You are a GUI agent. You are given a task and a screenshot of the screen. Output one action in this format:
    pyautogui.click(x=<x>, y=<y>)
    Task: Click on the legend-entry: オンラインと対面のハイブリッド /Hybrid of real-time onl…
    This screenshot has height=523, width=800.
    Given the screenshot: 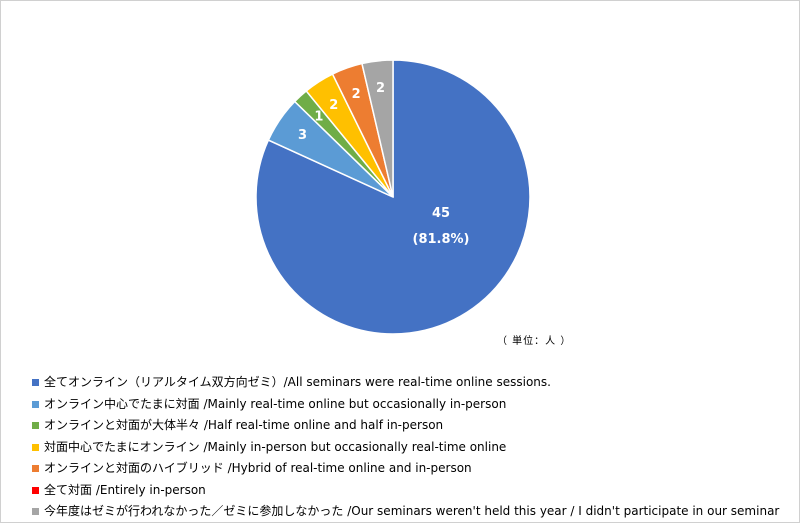 What is the action you would take?
    pyautogui.click(x=405, y=469)
    